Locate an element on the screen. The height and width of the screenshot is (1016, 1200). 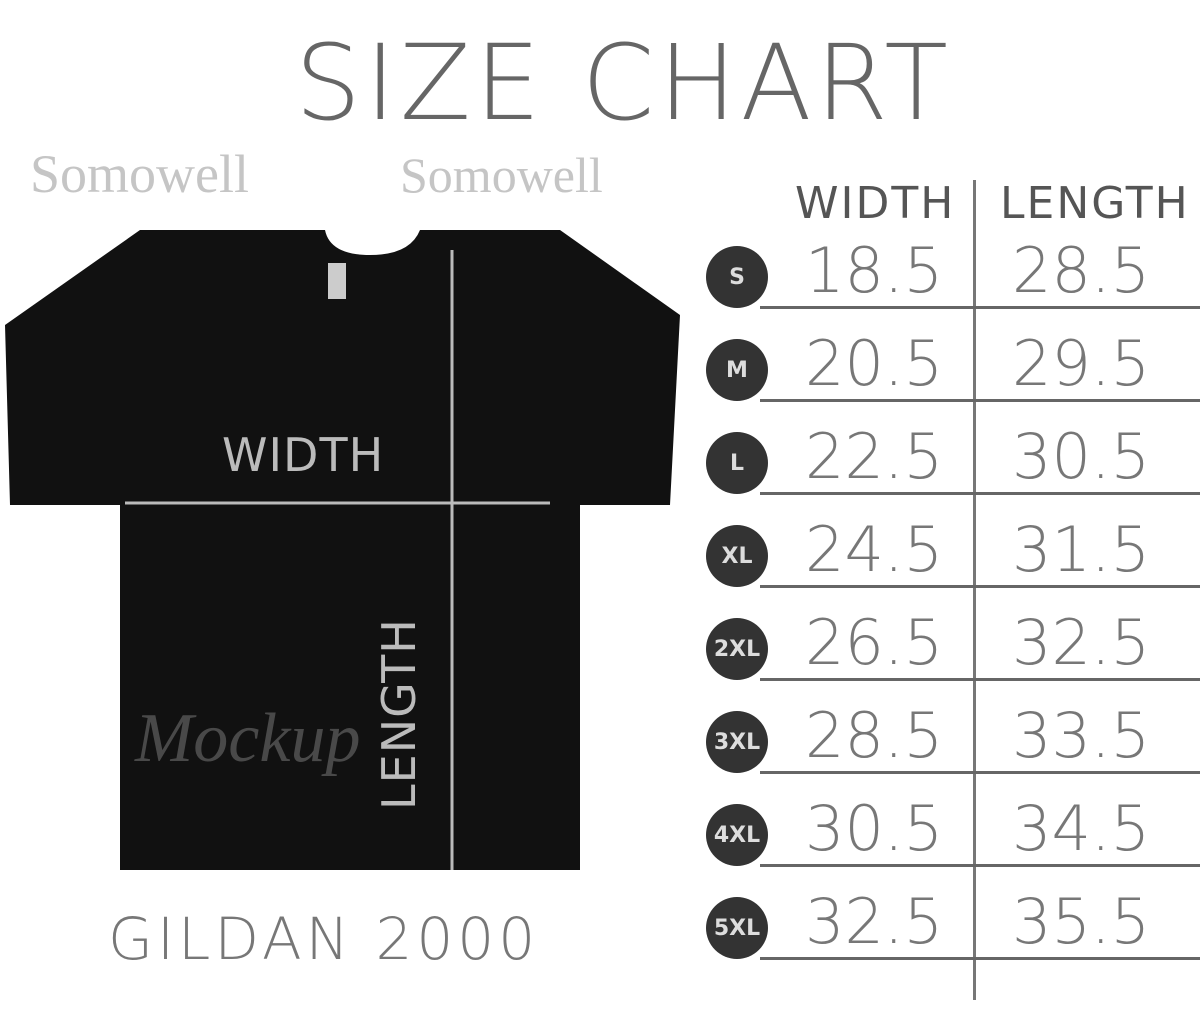
length-header: LENGTH is located at coordinates (1095, 203).